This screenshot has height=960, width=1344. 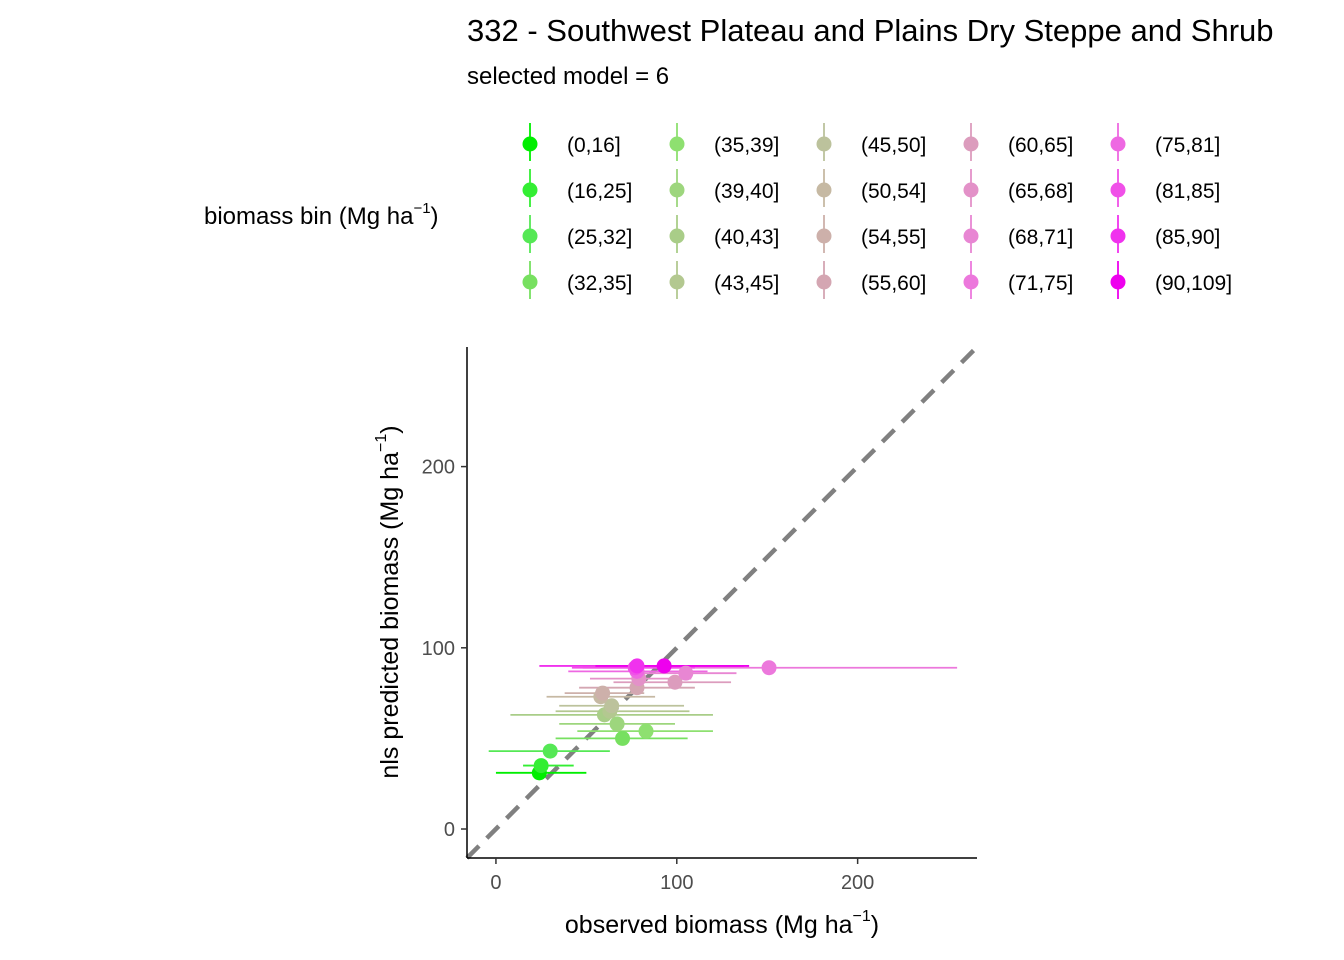 What do you see at coordinates (893, 145) in the screenshot?
I see `legend-label: (45,50]` at bounding box center [893, 145].